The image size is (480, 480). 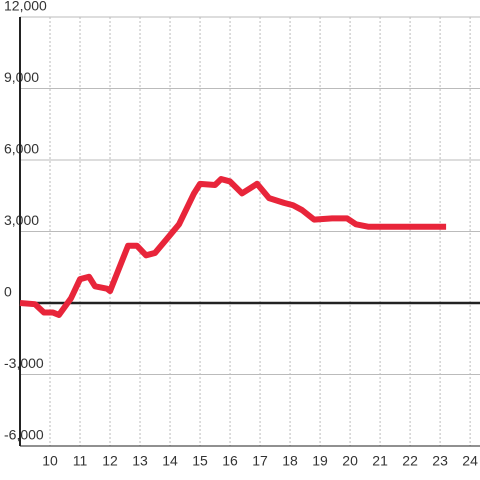 I want to click on x-tick-label: 10, so click(x=50, y=461).